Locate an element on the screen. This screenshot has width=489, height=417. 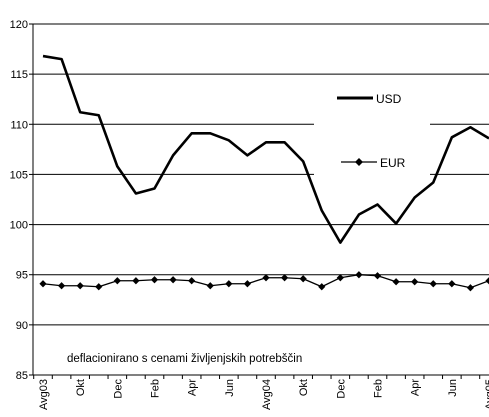
legend: USD EUR is located at coordinates (372, 129).